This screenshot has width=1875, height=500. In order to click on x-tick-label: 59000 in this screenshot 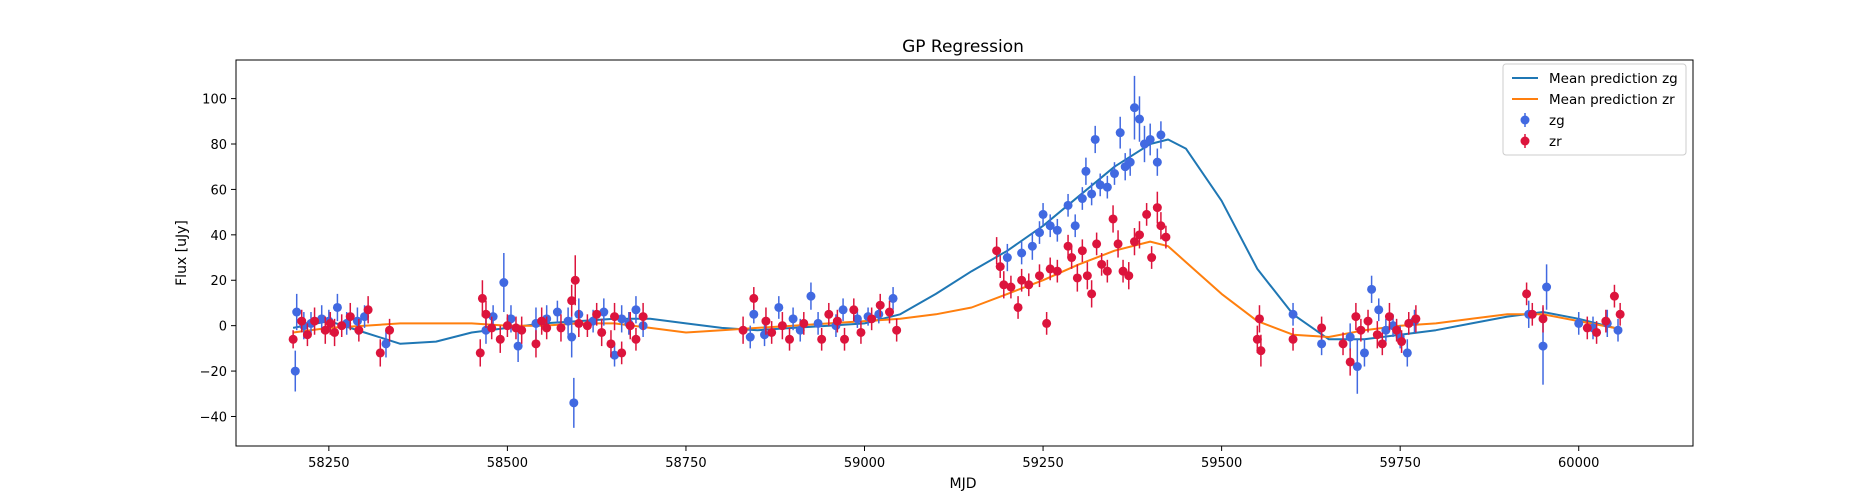, I will do `click(864, 463)`.